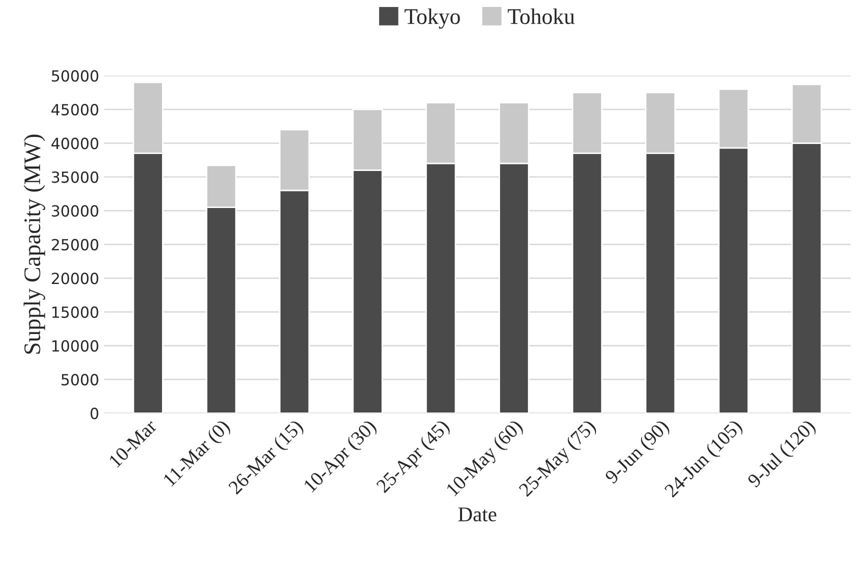 The image size is (868, 582). I want to click on y-tick-label: 0, so click(94, 414).